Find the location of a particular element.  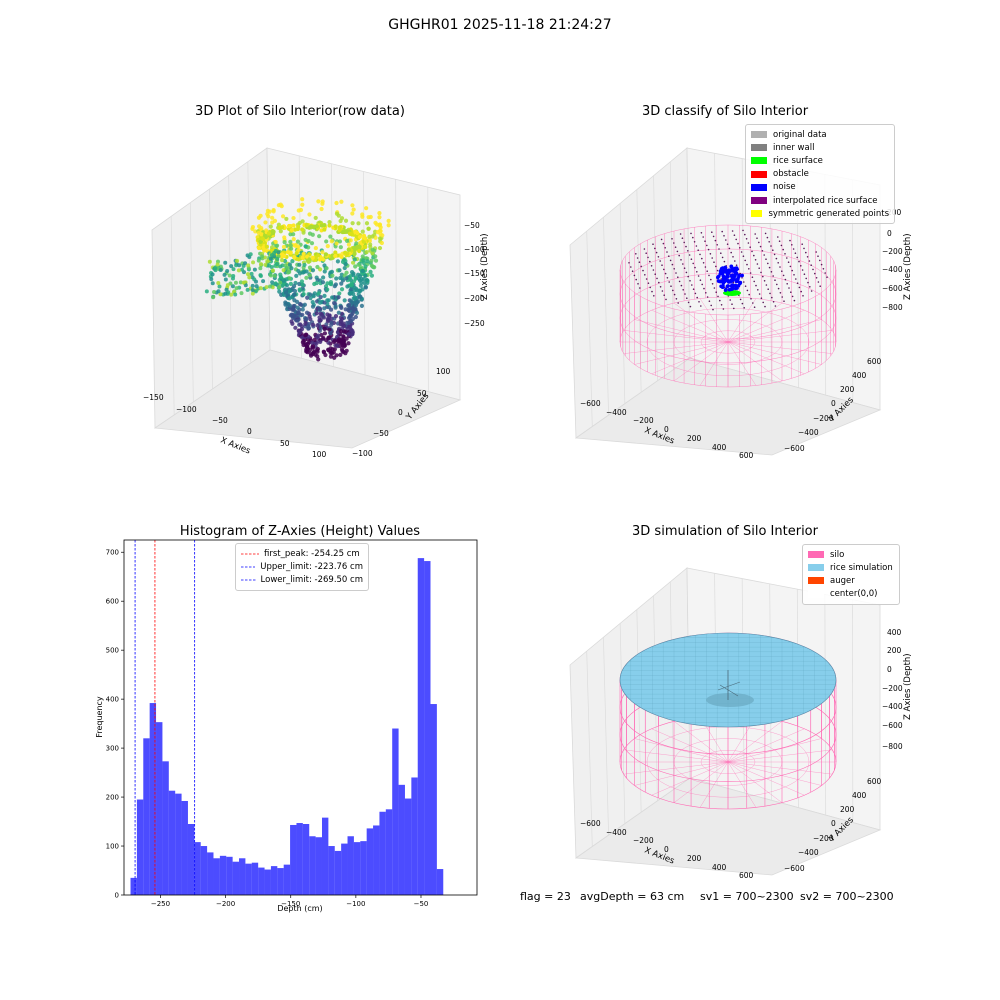

x-tick-label: −150 is located at coordinates (290, 904).